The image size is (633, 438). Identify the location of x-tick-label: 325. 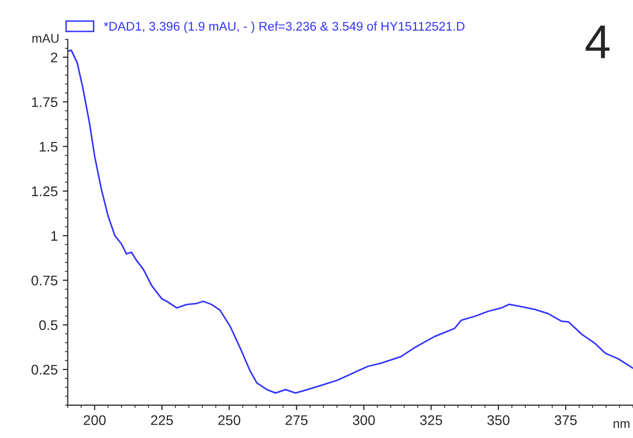
(431, 420).